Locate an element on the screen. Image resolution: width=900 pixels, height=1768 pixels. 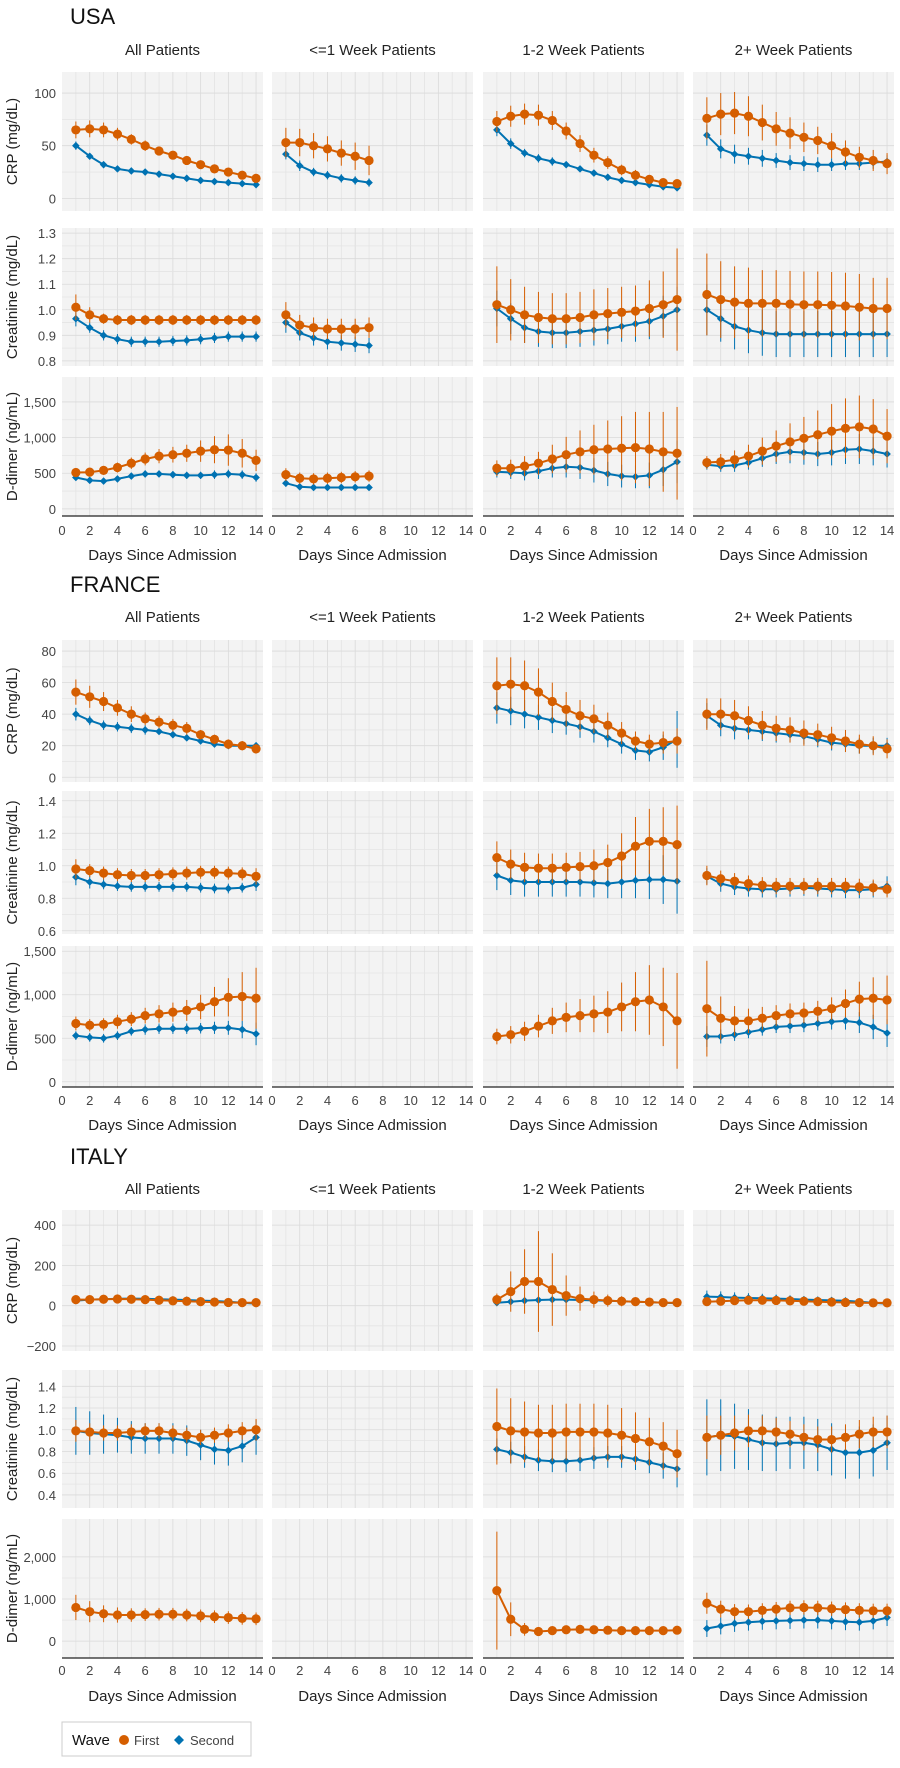
column-label: 1-2 Week Patients is located at coordinates (583, 1189).